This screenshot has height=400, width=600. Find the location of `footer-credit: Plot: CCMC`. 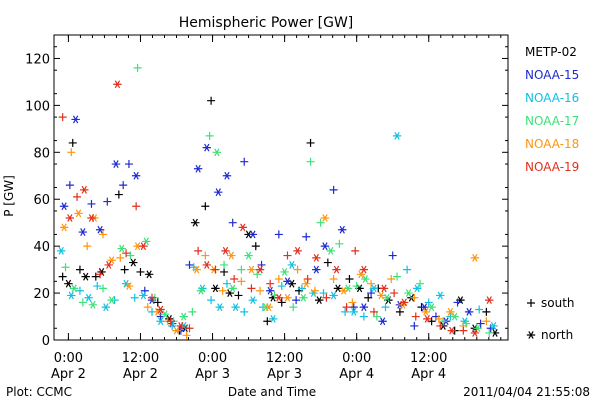

footer-credit: Plot: CCMC is located at coordinates (39, 392).